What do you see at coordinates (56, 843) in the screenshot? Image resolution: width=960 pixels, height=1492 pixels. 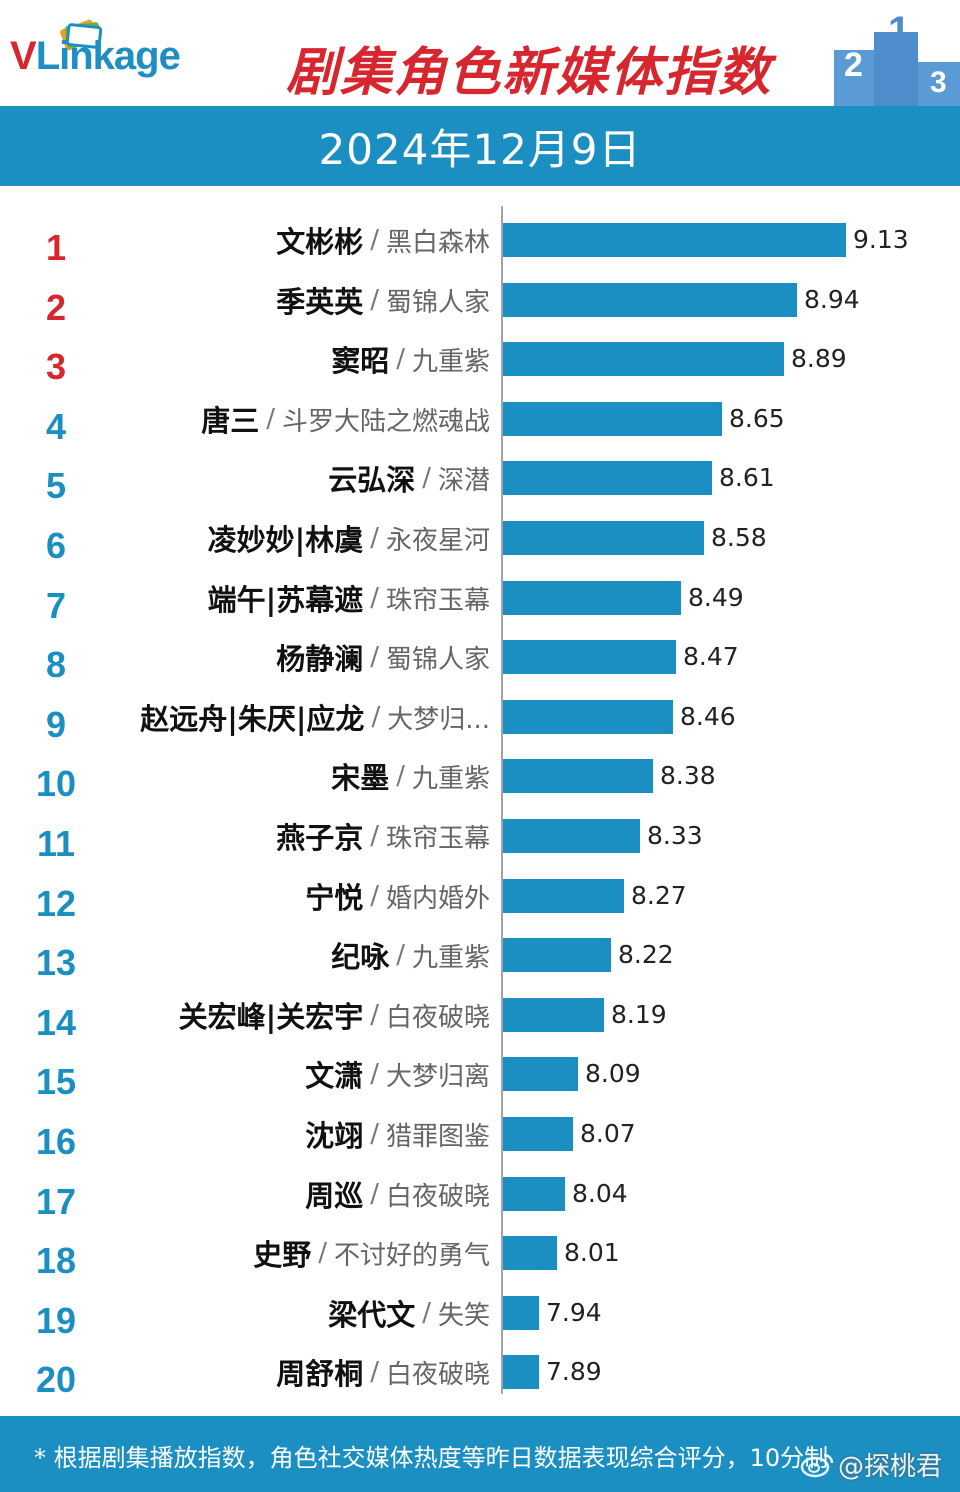 I see `rank-number: 11` at bounding box center [56, 843].